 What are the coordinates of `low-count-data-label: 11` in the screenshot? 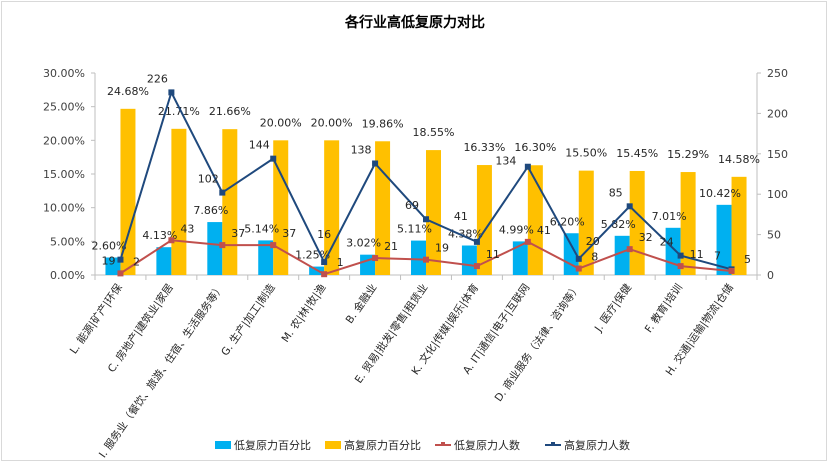 It's located at (697, 254).